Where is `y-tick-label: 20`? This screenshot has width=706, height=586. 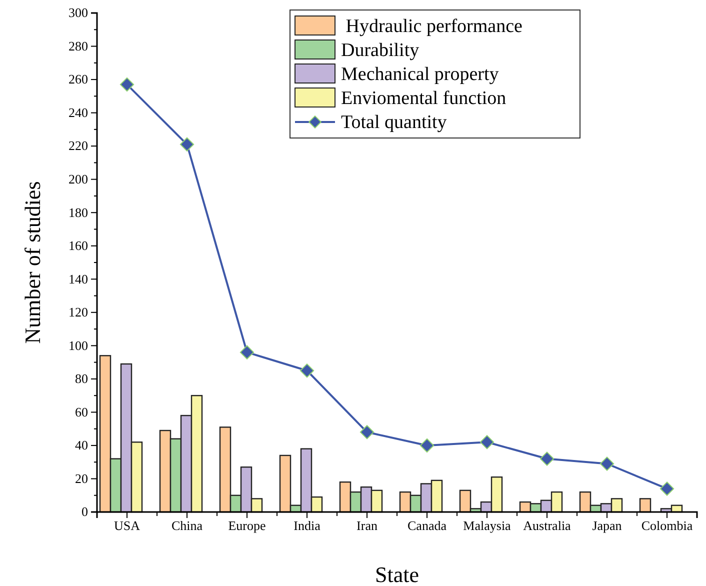 y-tick-label: 20 is located at coordinates (81, 478).